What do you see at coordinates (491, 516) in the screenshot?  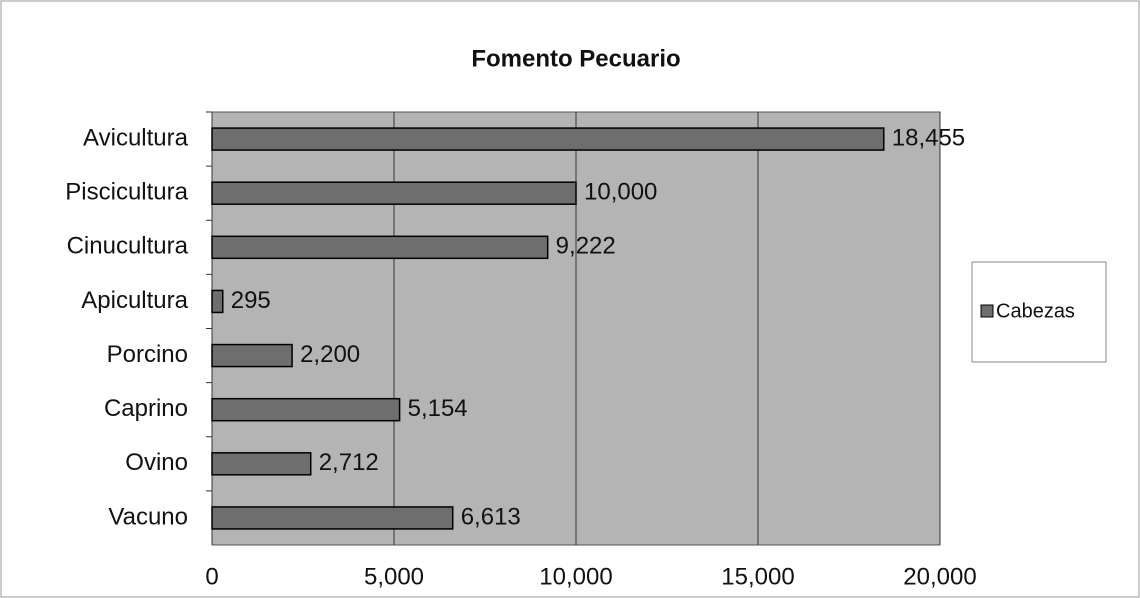 I see `value-label: 6,613` at bounding box center [491, 516].